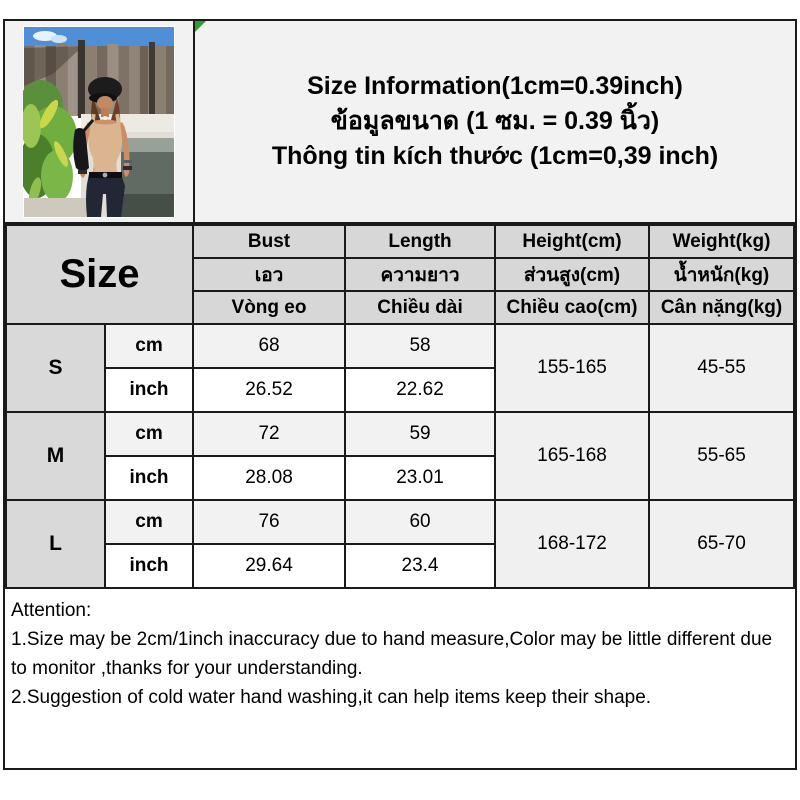 This screenshot has height=800, width=800. I want to click on col-bust-th: เอว, so click(269, 274).